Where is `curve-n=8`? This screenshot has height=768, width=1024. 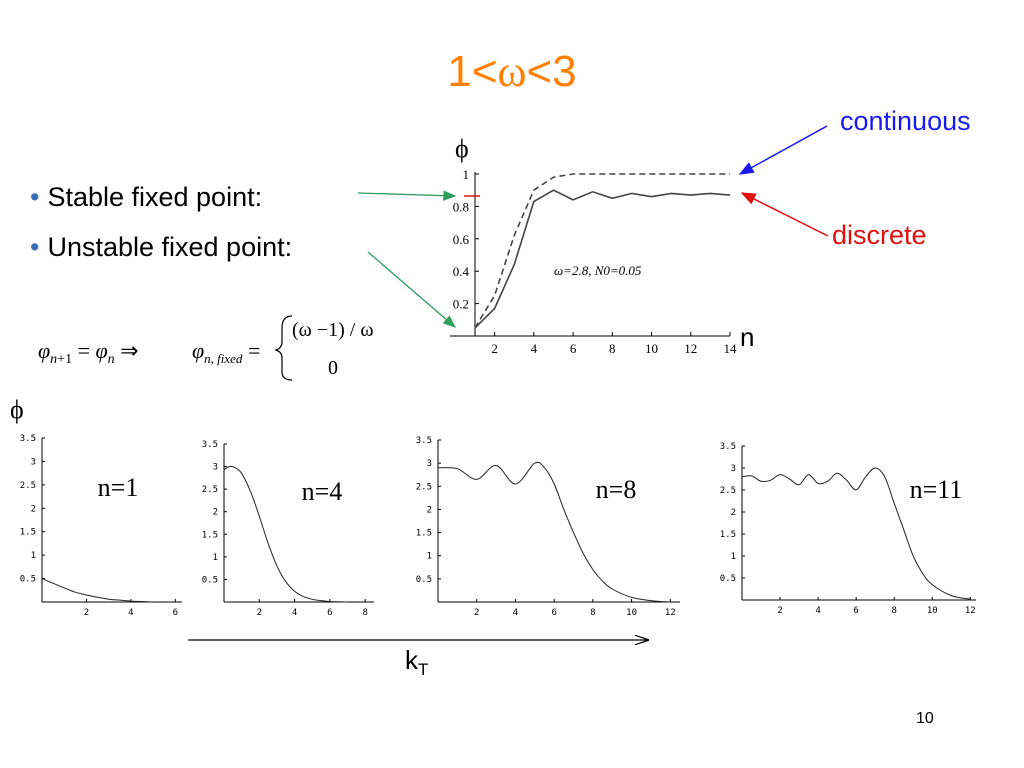 curve-n=8 is located at coordinates (554, 532).